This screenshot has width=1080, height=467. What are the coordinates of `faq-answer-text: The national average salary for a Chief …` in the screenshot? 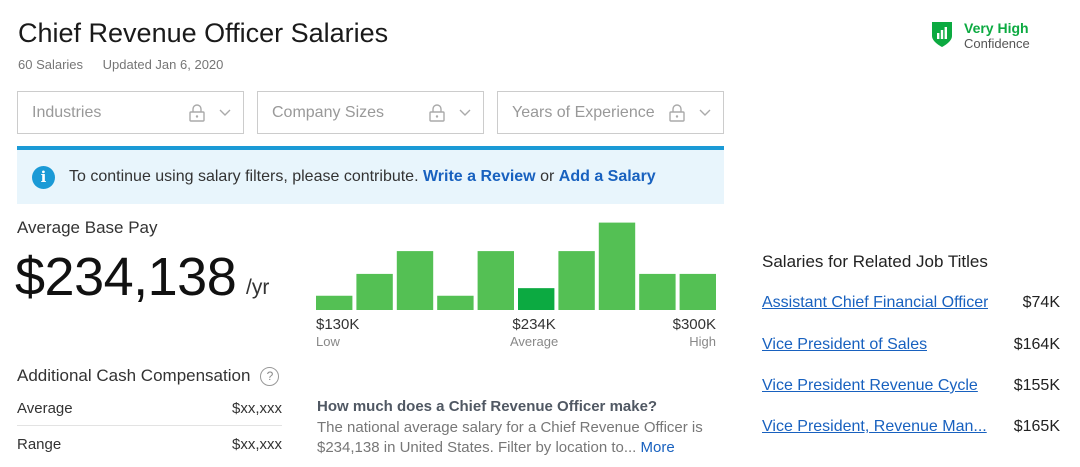 It's located at (510, 437).